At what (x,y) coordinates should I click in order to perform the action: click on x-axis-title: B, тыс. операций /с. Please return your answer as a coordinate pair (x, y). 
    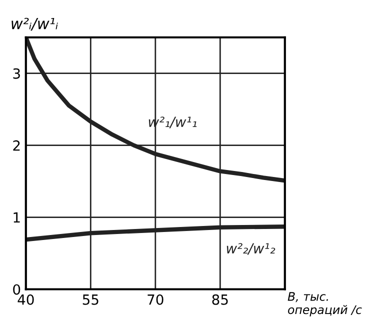
    Looking at the image, I should click on (325, 304).